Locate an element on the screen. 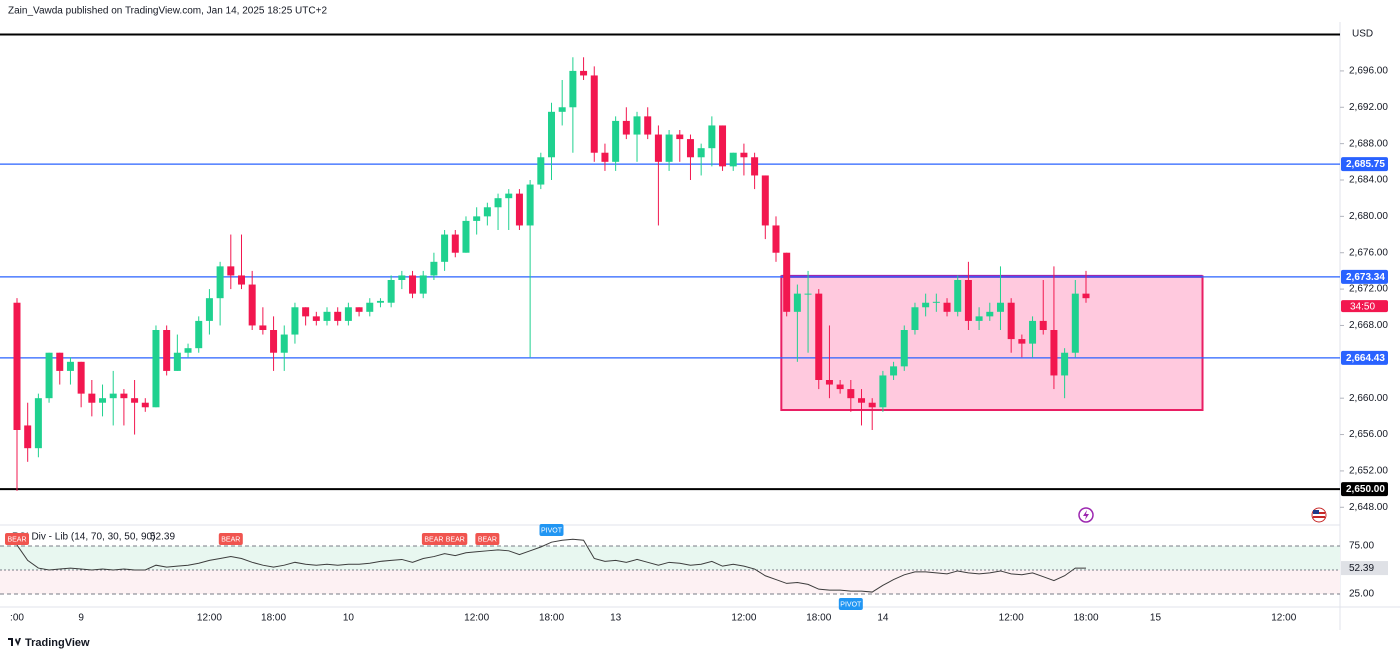 This screenshot has width=1400, height=656. x-tick-label: 14 is located at coordinates (883, 618).